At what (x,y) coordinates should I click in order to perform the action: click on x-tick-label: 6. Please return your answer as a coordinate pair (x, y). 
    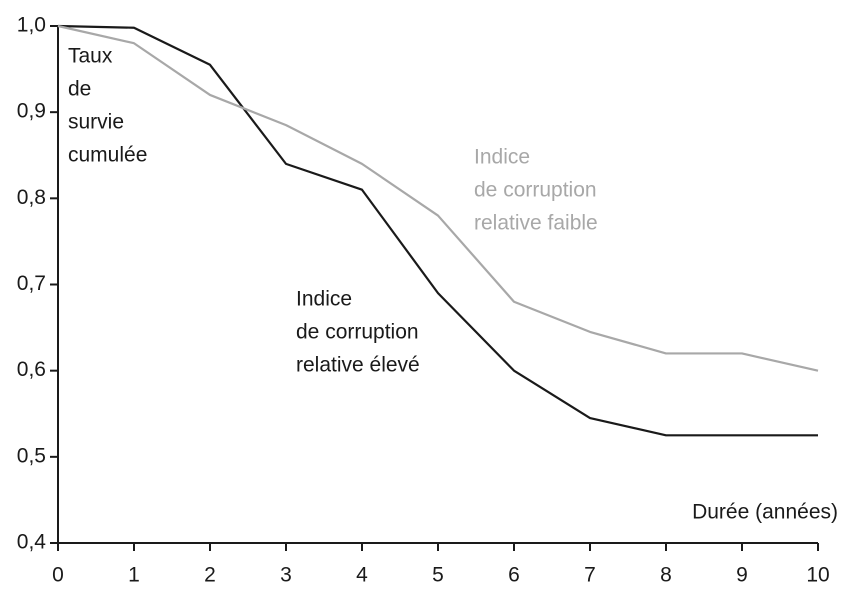
    Looking at the image, I should click on (514, 575).